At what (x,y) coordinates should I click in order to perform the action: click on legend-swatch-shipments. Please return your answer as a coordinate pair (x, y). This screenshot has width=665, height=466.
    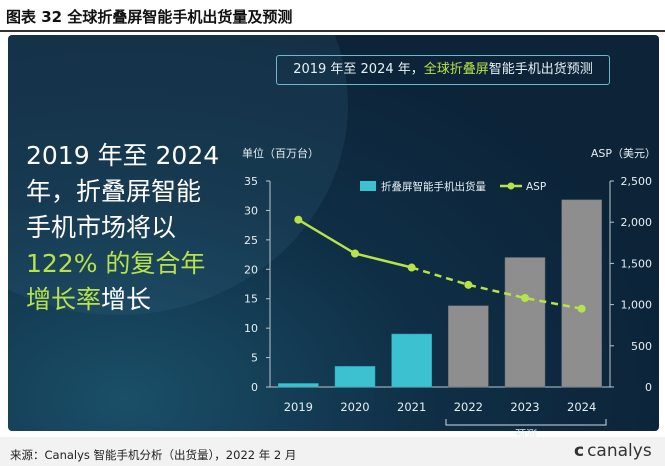
    Looking at the image, I should click on (368, 186).